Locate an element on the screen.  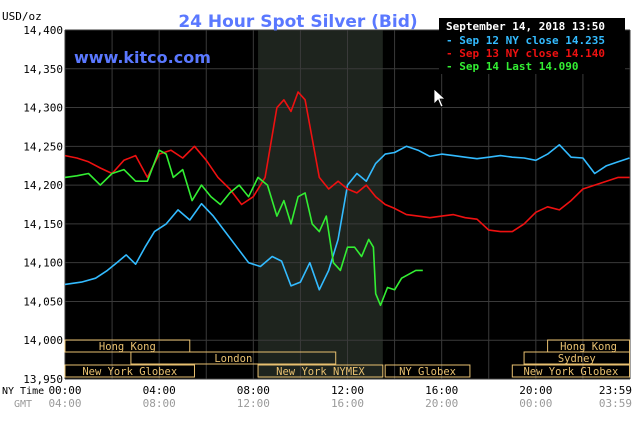
y-tick-label-5: 14,150 is located at coordinates (43, 224).